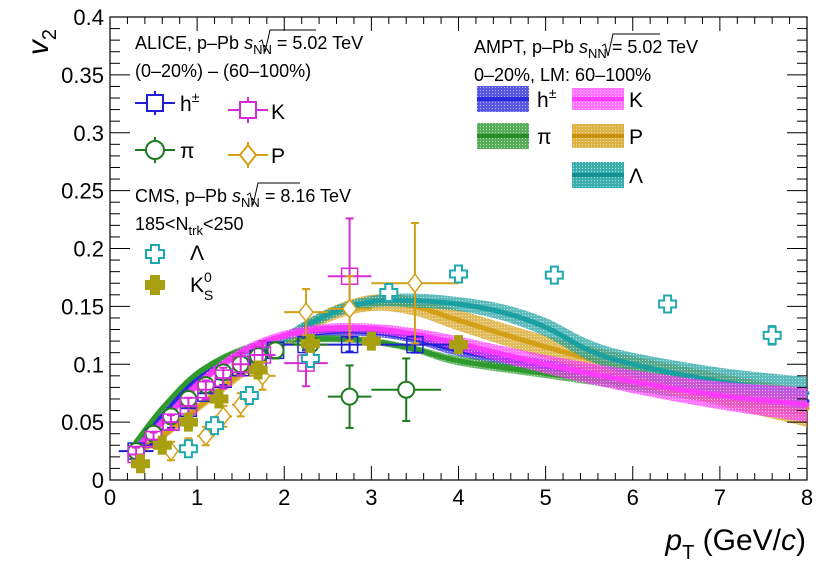  I want to click on x-tick-label: 1, so click(197, 497).